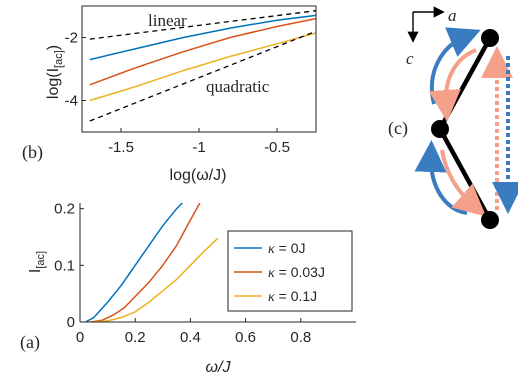  Describe the element at coordinates (398, 128) in the screenshot. I see `panel-c-label: (c)` at that location.